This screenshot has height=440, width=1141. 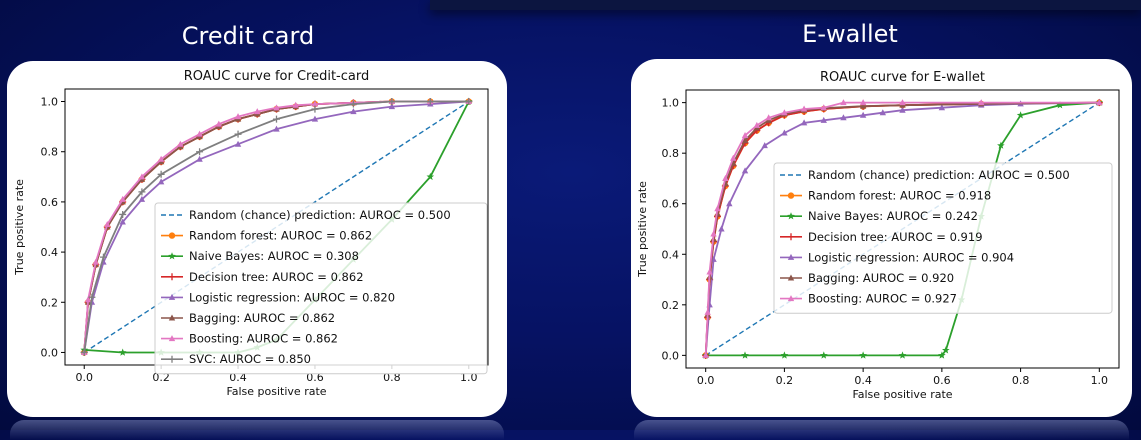 What do you see at coordinates (893, 216) in the screenshot?
I see `legend-label: Naive Bayes: AUROC = 0.242` at bounding box center [893, 216].